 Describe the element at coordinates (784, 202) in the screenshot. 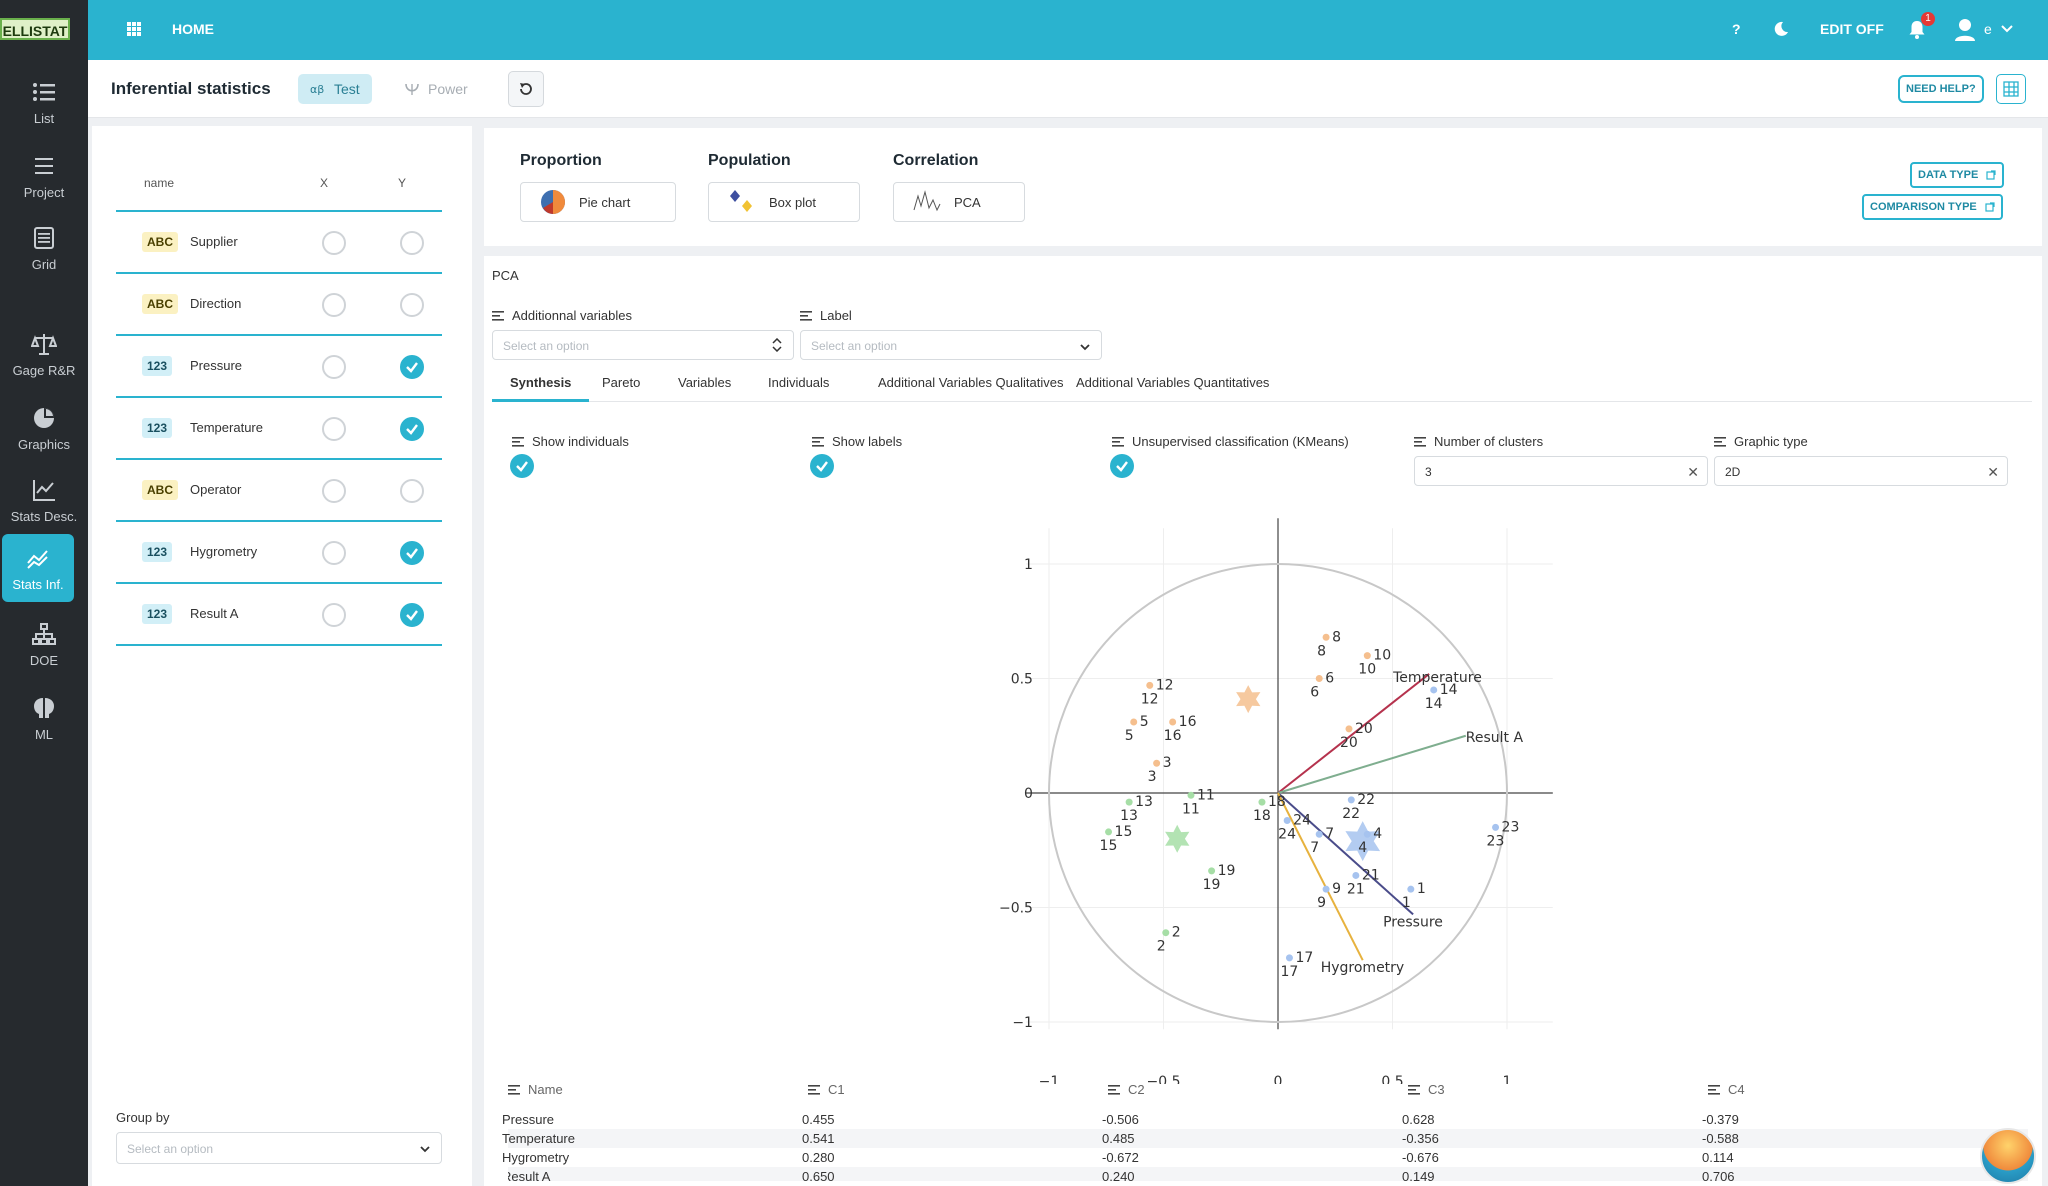

I see `box-plot-button: Box plot` at that location.